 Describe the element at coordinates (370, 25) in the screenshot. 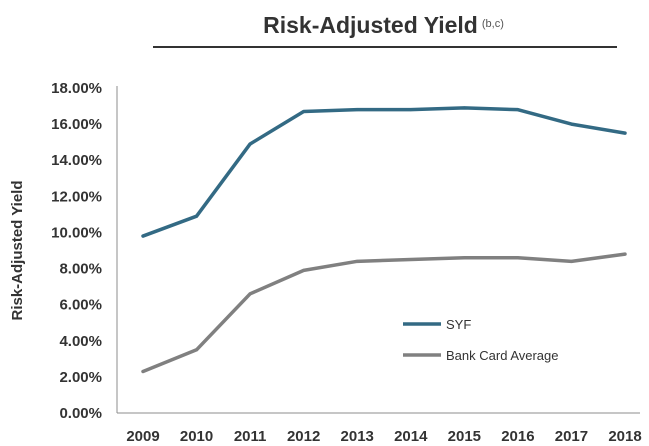

I see `chart-title: Risk-Adjusted Yield` at that location.